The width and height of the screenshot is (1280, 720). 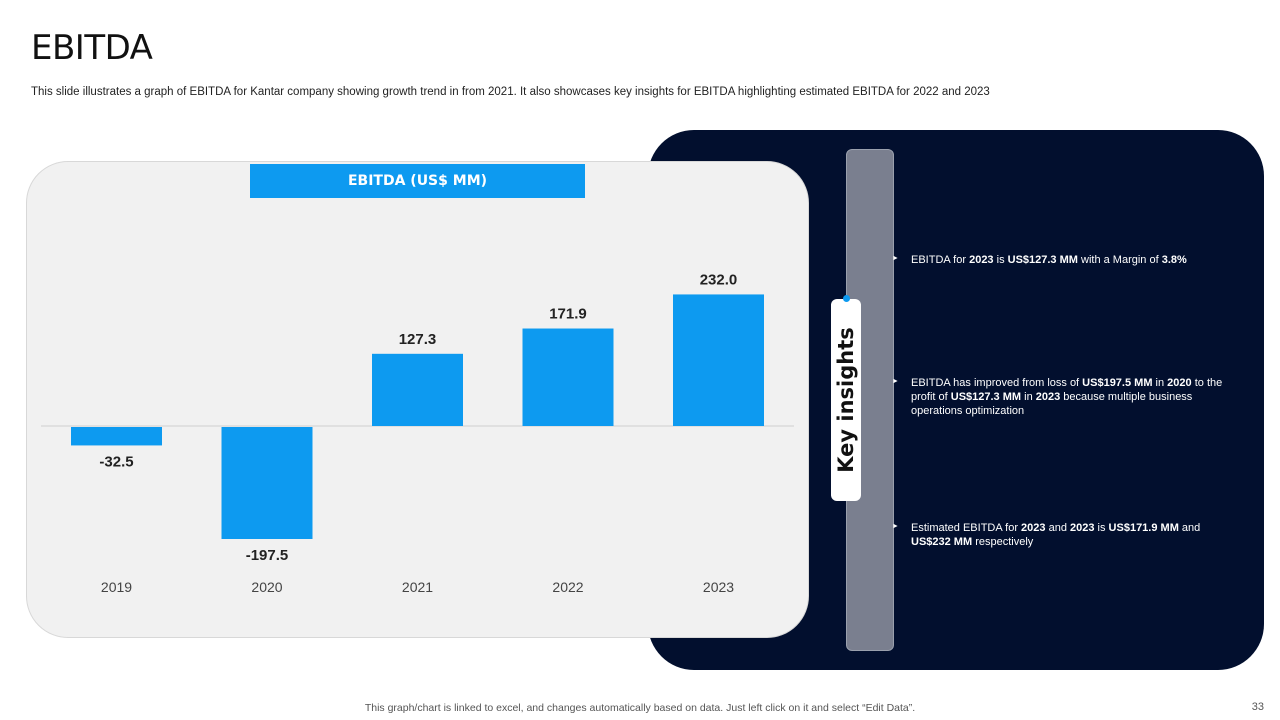 I want to click on connector-dot, so click(x=846, y=298).